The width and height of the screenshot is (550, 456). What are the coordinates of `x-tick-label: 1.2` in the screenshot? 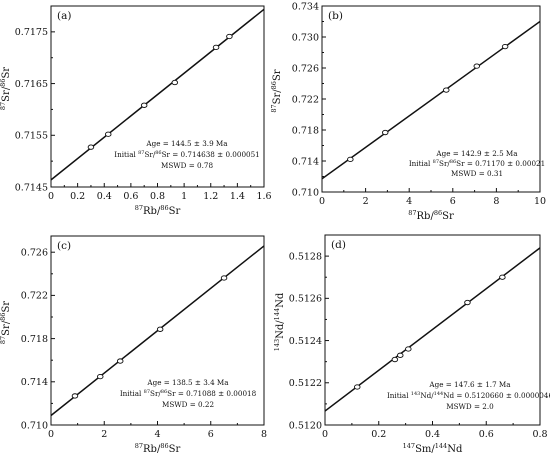 It's located at (210, 196).